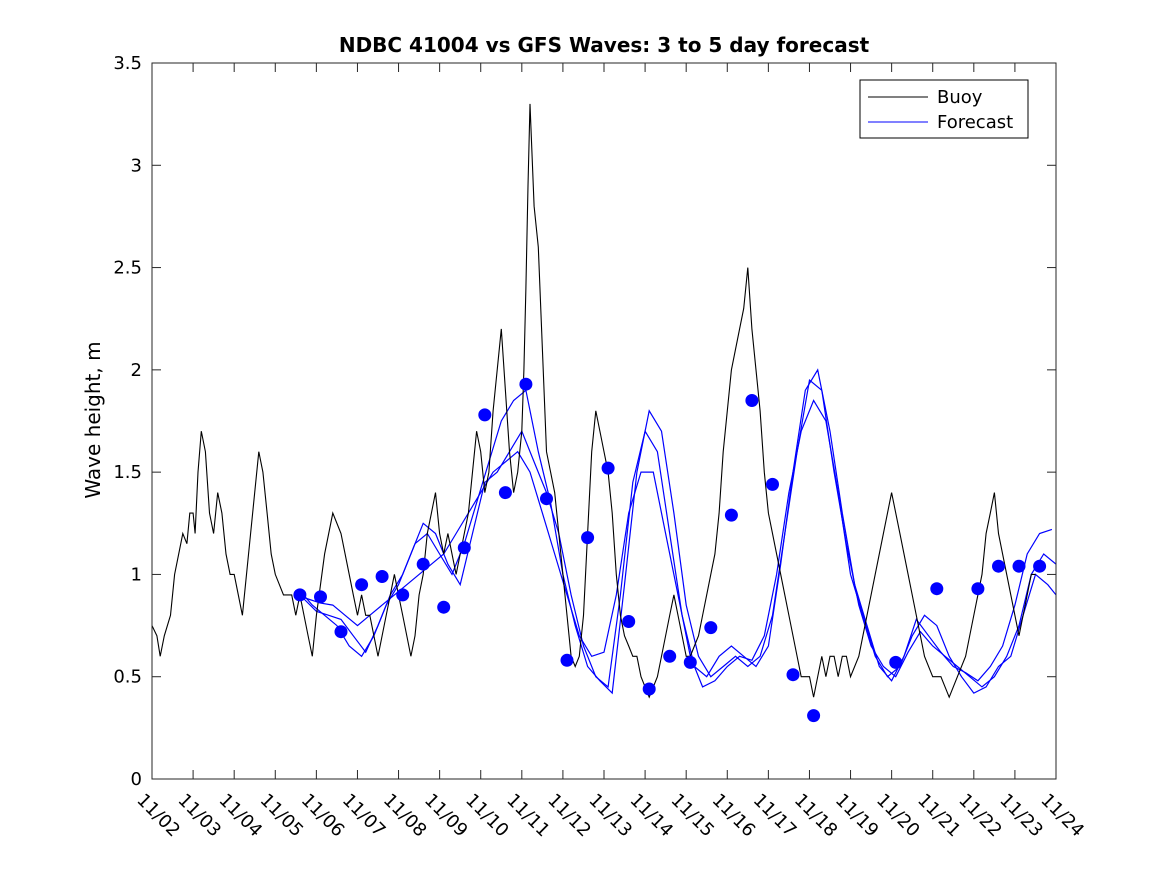 This screenshot has width=1167, height=875. Describe the element at coordinates (93, 419) in the screenshot. I see `y-axis-label: Wave height, m` at that location.